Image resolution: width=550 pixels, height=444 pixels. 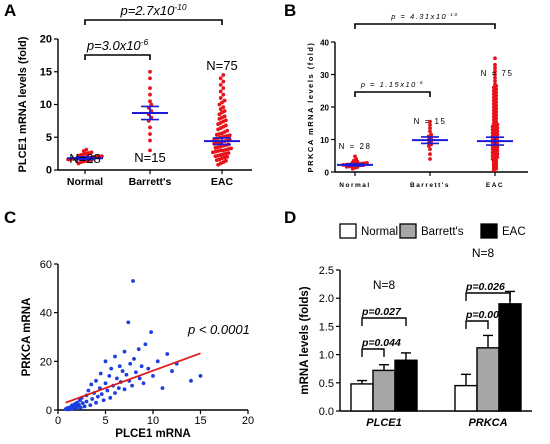 What do you see at coordinates (514, 232) in the screenshot?
I see `legend-label: EAC` at bounding box center [514, 232].